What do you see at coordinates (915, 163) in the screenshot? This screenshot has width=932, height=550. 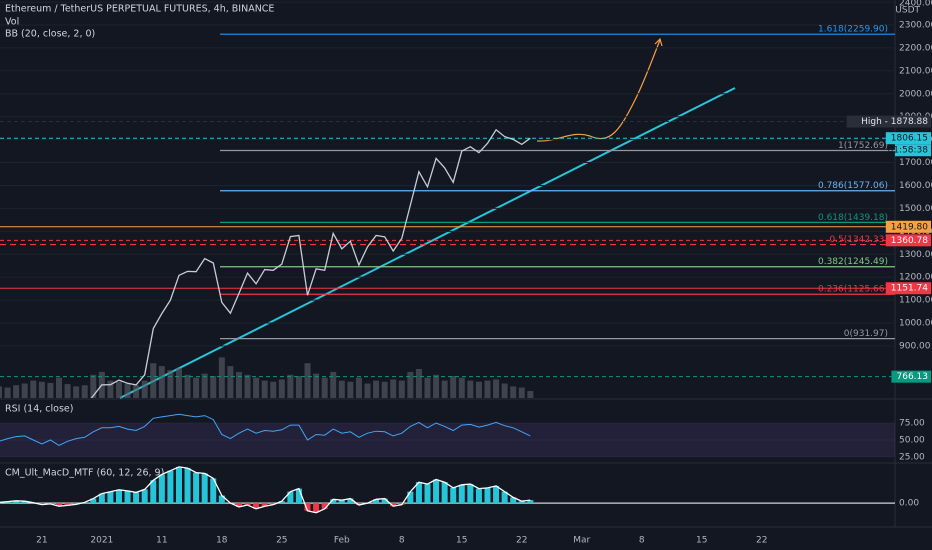 I see `y-tick-label: 1700.00` at bounding box center [915, 163].